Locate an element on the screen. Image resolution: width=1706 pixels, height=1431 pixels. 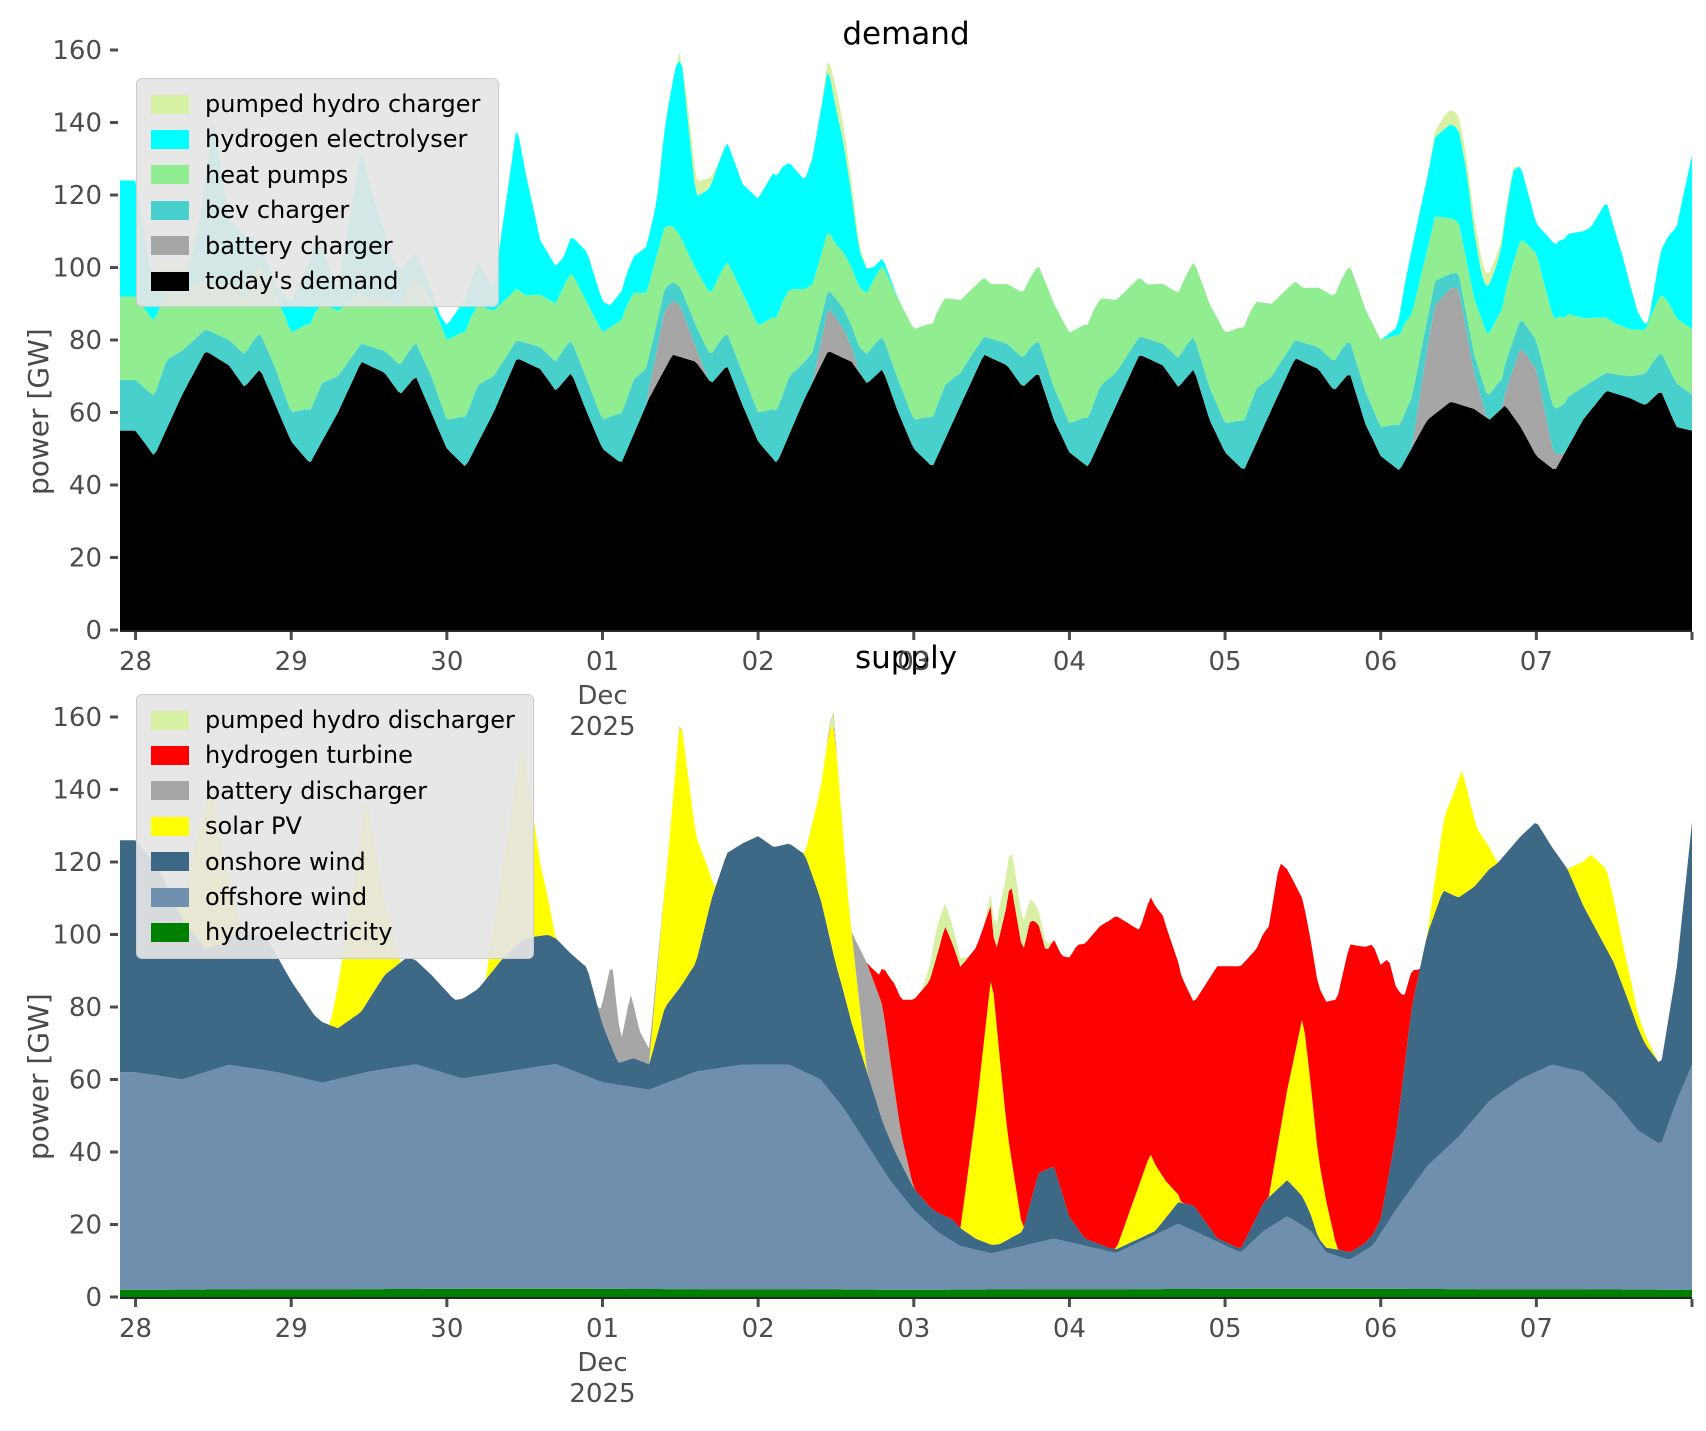
supply-chart-title: supply is located at coordinates (906, 658).